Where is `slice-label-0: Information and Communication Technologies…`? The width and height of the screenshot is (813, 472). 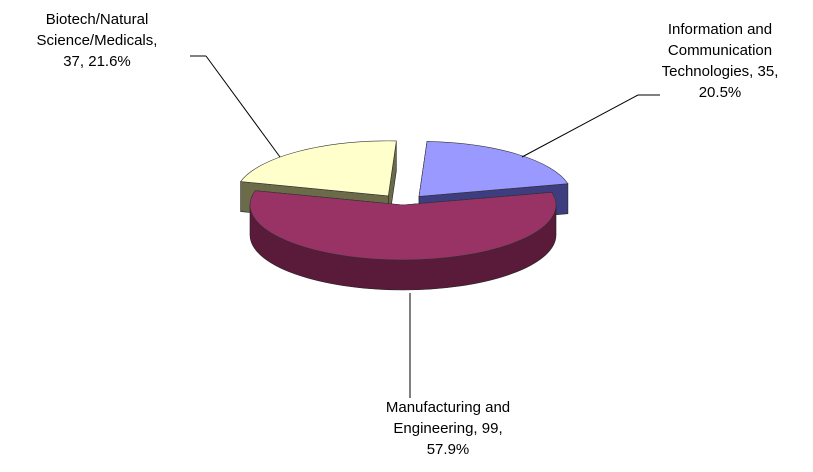 slice-label-0: Information and Communication Technologies… is located at coordinates (650, 89).